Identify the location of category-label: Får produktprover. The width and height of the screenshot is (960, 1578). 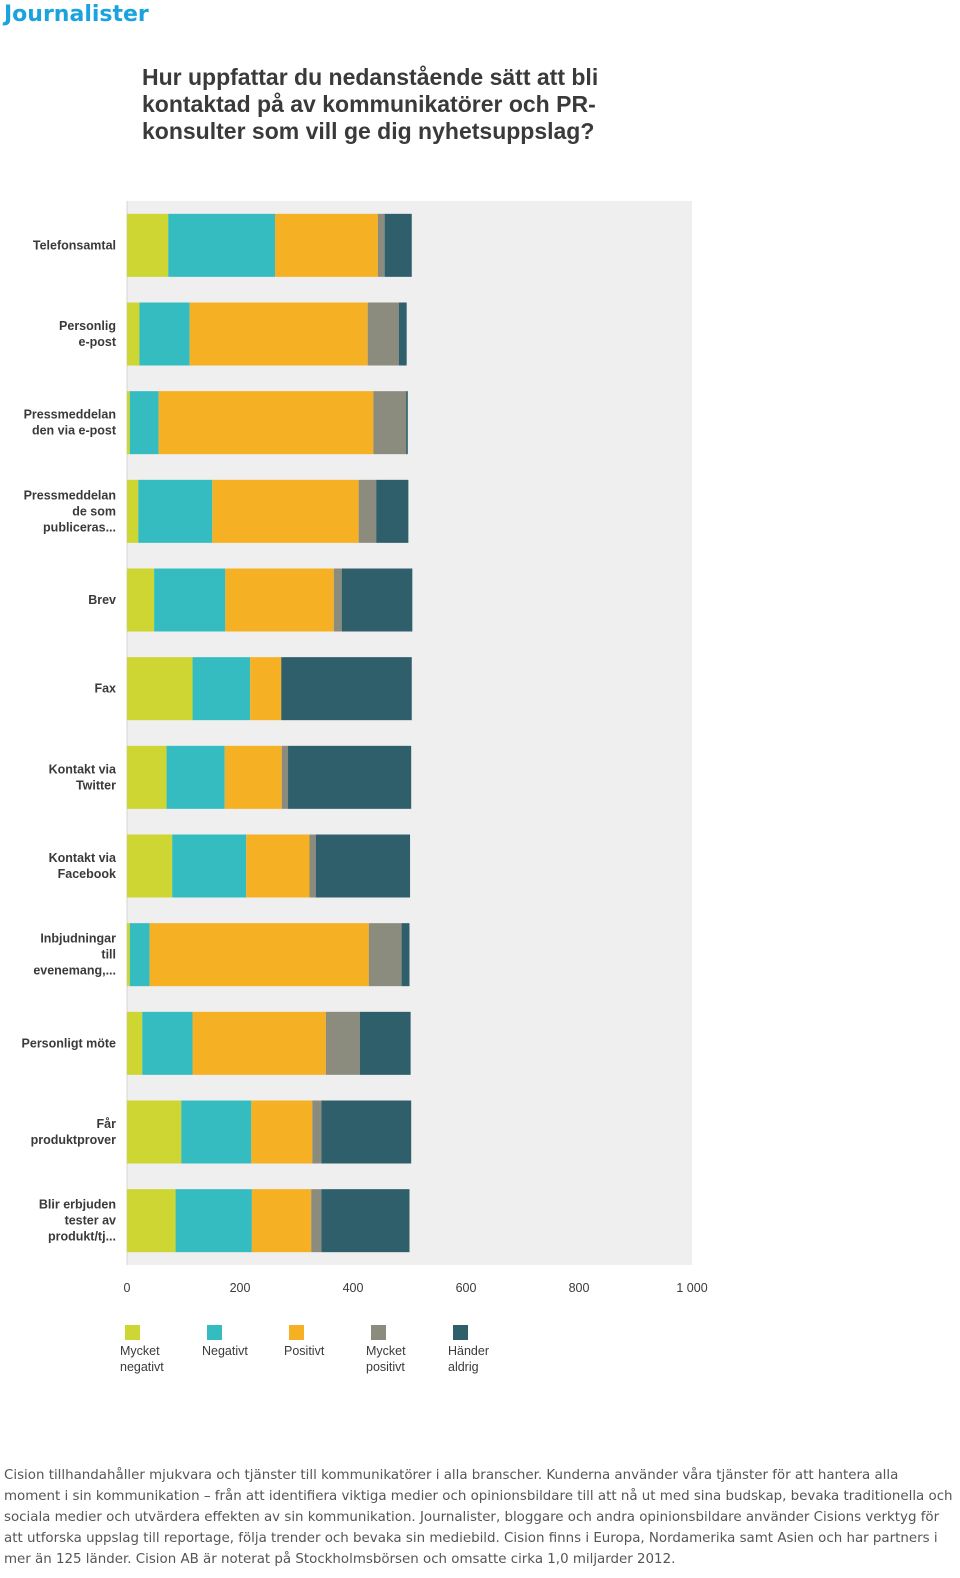
(74, 1132).